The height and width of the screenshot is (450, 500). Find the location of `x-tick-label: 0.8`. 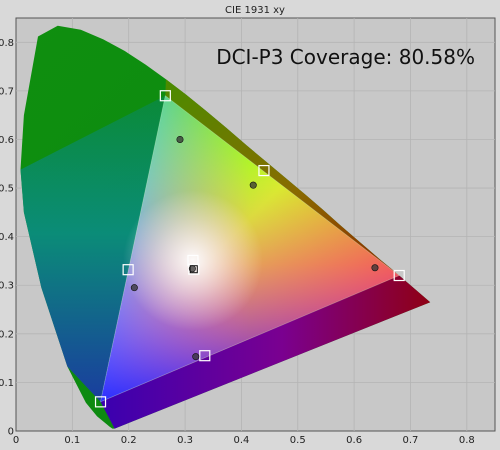

x-tick-label: 0.8 is located at coordinates (467, 440).